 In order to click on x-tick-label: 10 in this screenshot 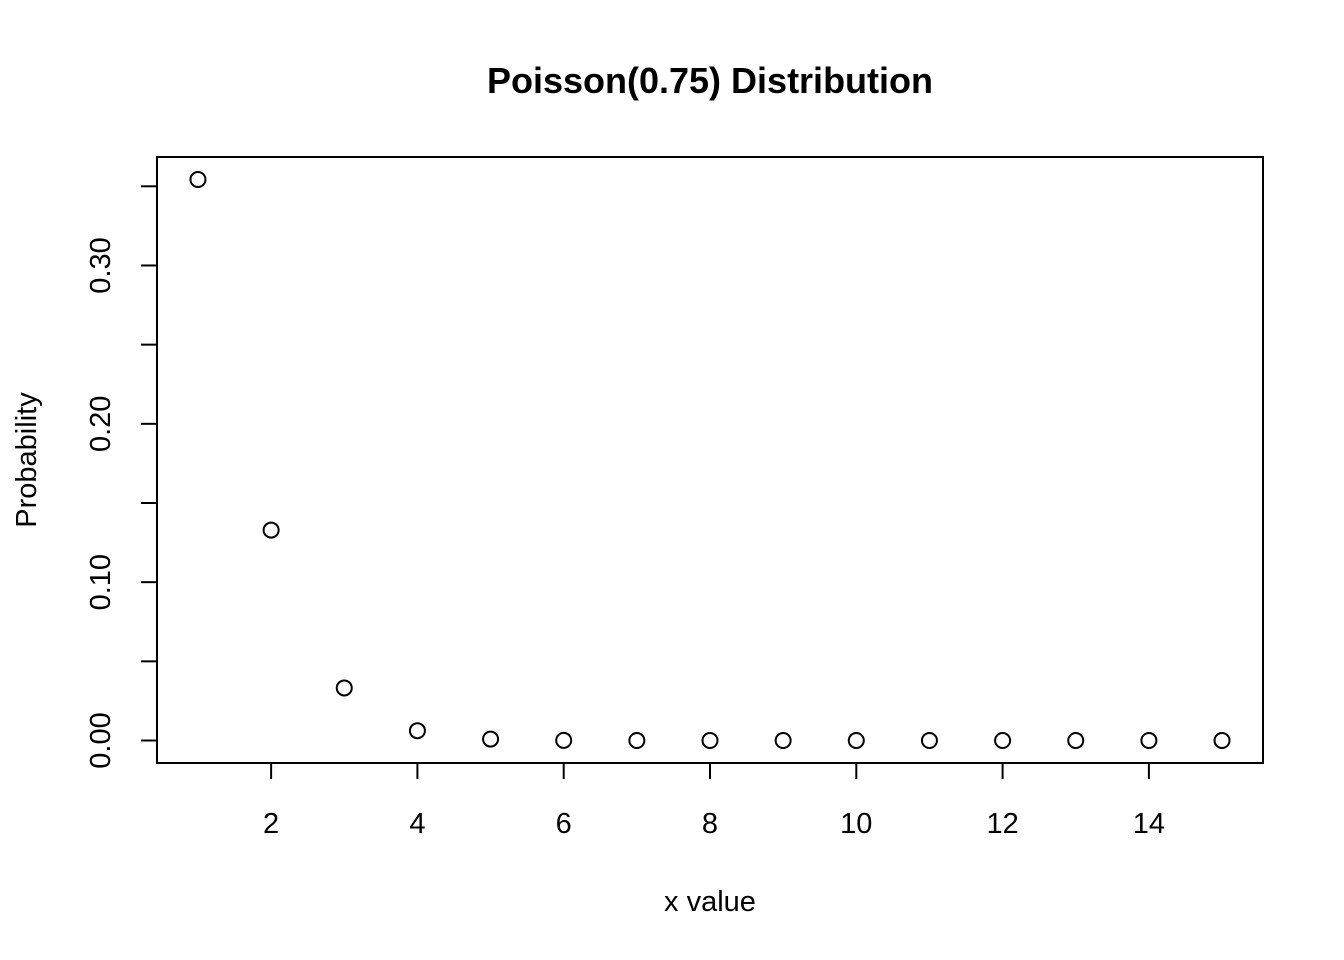, I will do `click(856, 824)`.